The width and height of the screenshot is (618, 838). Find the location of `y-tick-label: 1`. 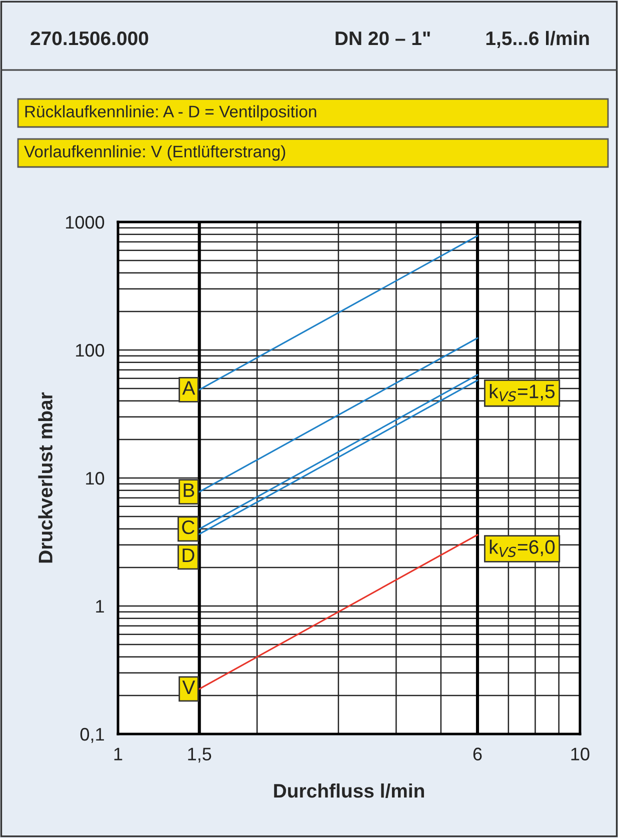

y-tick-label: 1 is located at coordinates (100, 606).